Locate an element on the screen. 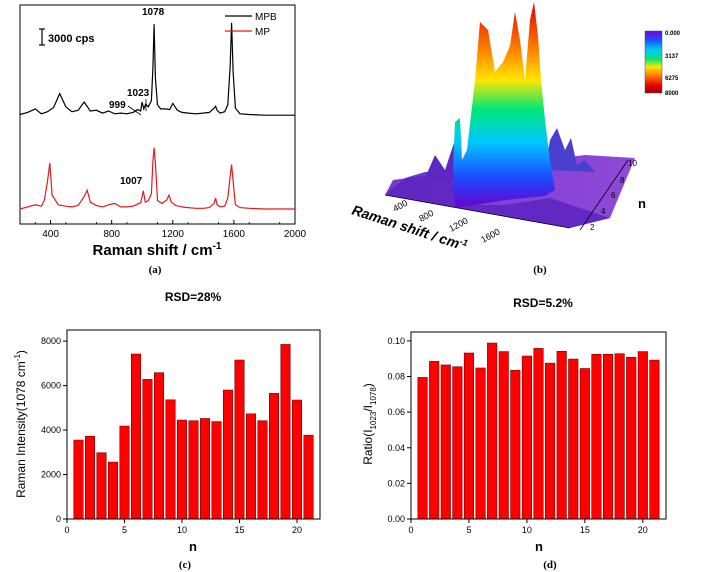 The width and height of the screenshot is (725, 572). chart-c-title: RSD=28% is located at coordinates (193, 297).